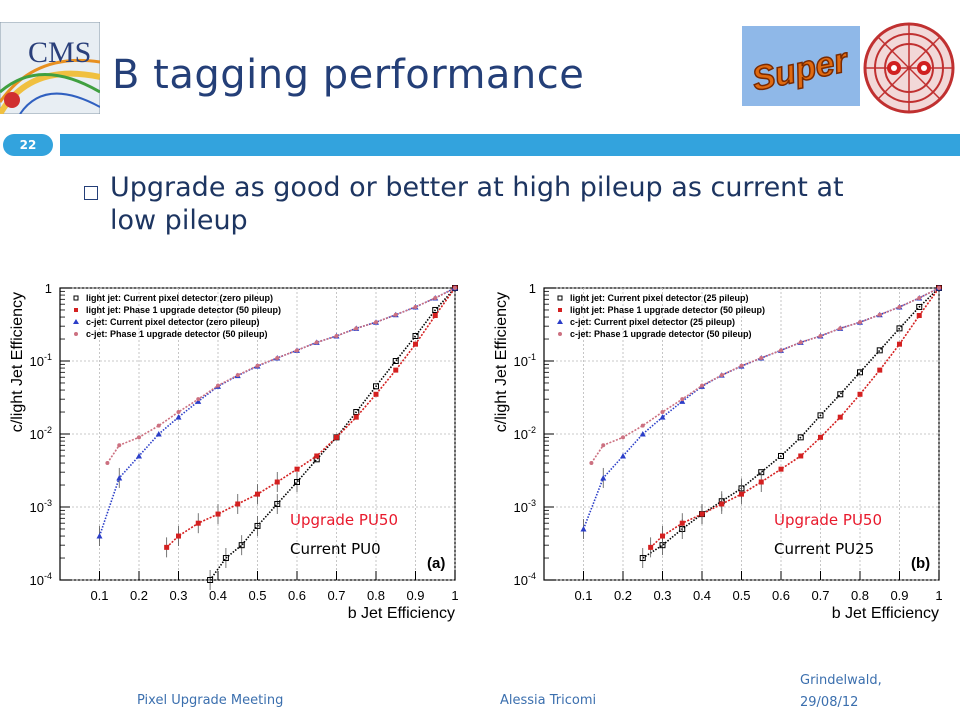 The image size is (960, 720). Describe the element at coordinates (870, 692) in the screenshot. I see `footer-place-date: Grindelwald, 29/08/12` at that location.